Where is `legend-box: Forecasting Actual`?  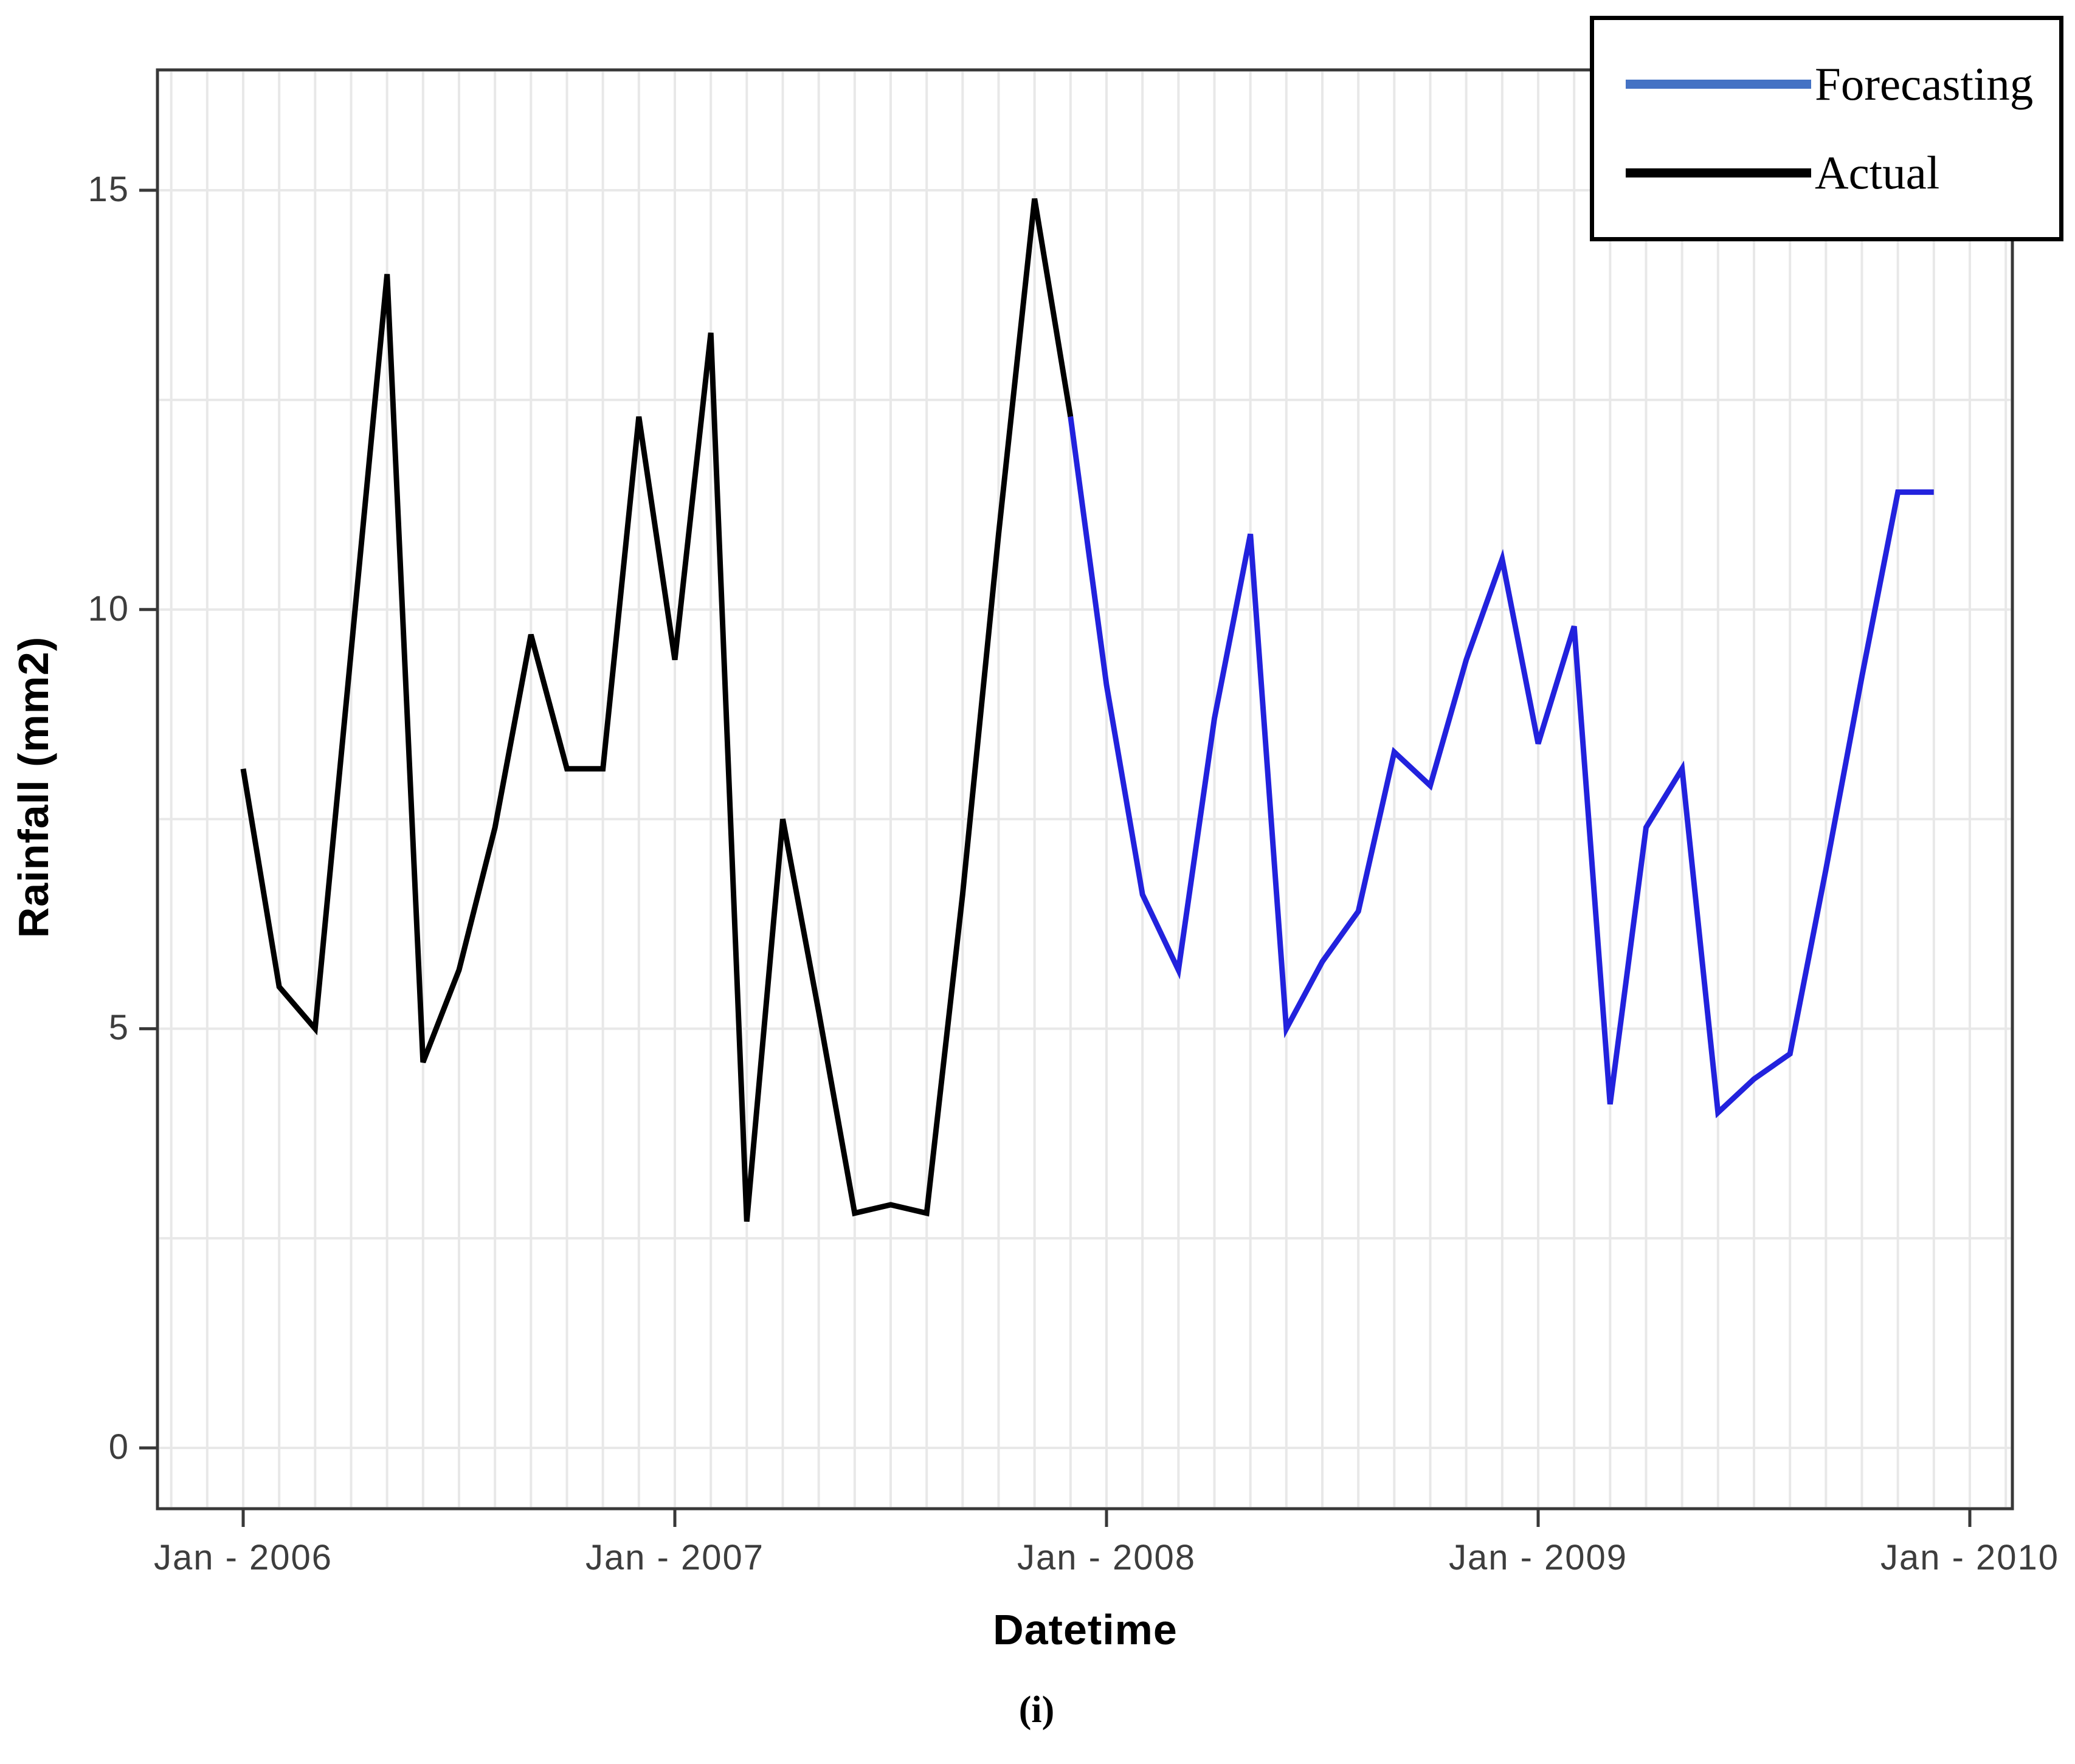
legend-box: Forecasting Actual is located at coordinates (1827, 128).